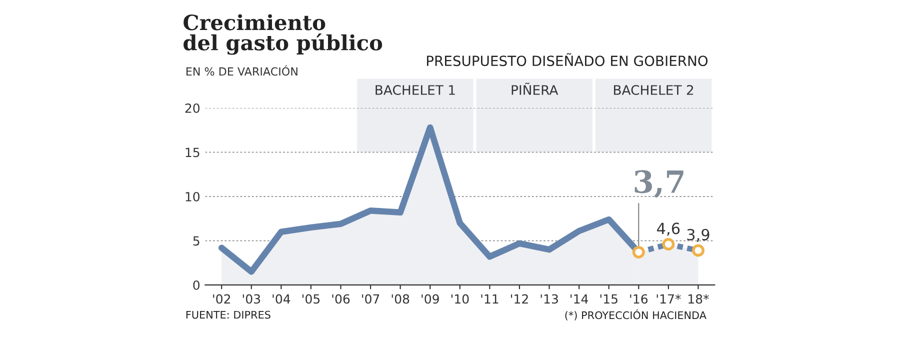 The height and width of the screenshot is (345, 900). What do you see at coordinates (609, 299) in the screenshot?
I see `x-tick-label: '15` at bounding box center [609, 299].